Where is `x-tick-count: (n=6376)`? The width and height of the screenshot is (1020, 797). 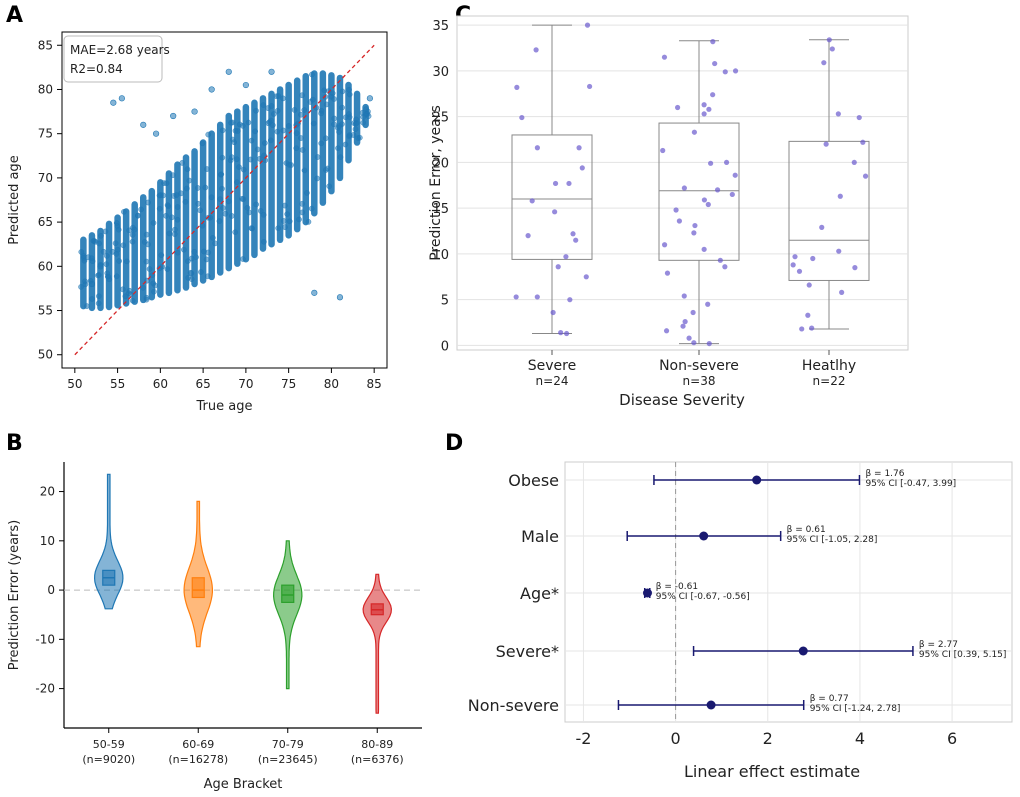
x-tick-count: (n=6376) is located at coordinates (377, 759).